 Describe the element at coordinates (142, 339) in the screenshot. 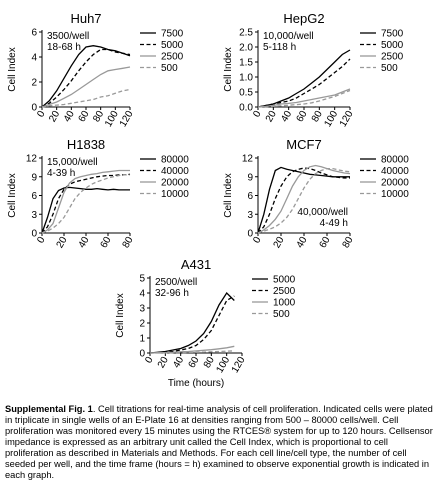

I see `y-tick-label: 1` at that location.